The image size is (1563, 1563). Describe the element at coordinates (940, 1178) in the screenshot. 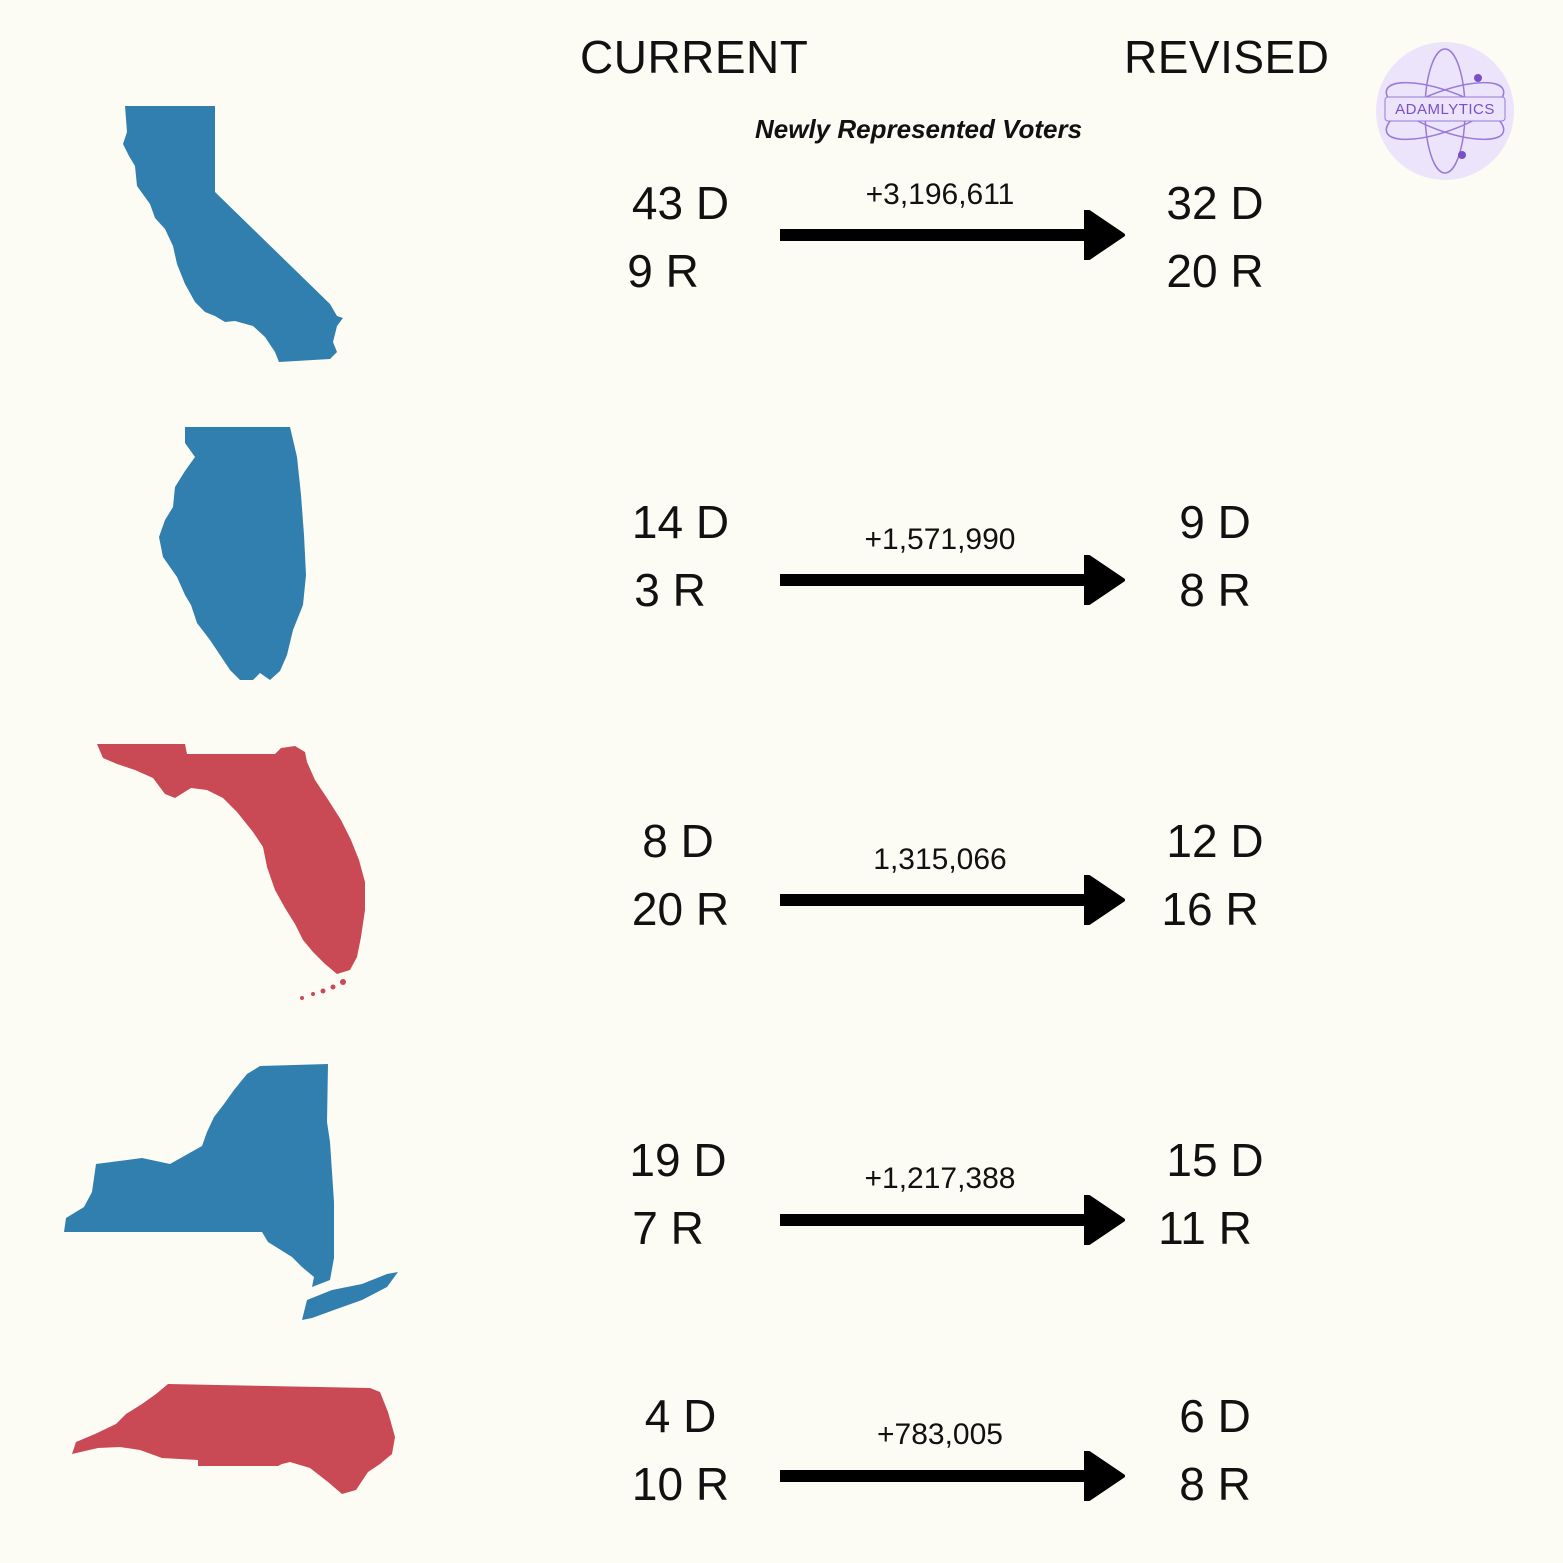

I see `newly-represented-voters-value: +1,217,388` at that location.